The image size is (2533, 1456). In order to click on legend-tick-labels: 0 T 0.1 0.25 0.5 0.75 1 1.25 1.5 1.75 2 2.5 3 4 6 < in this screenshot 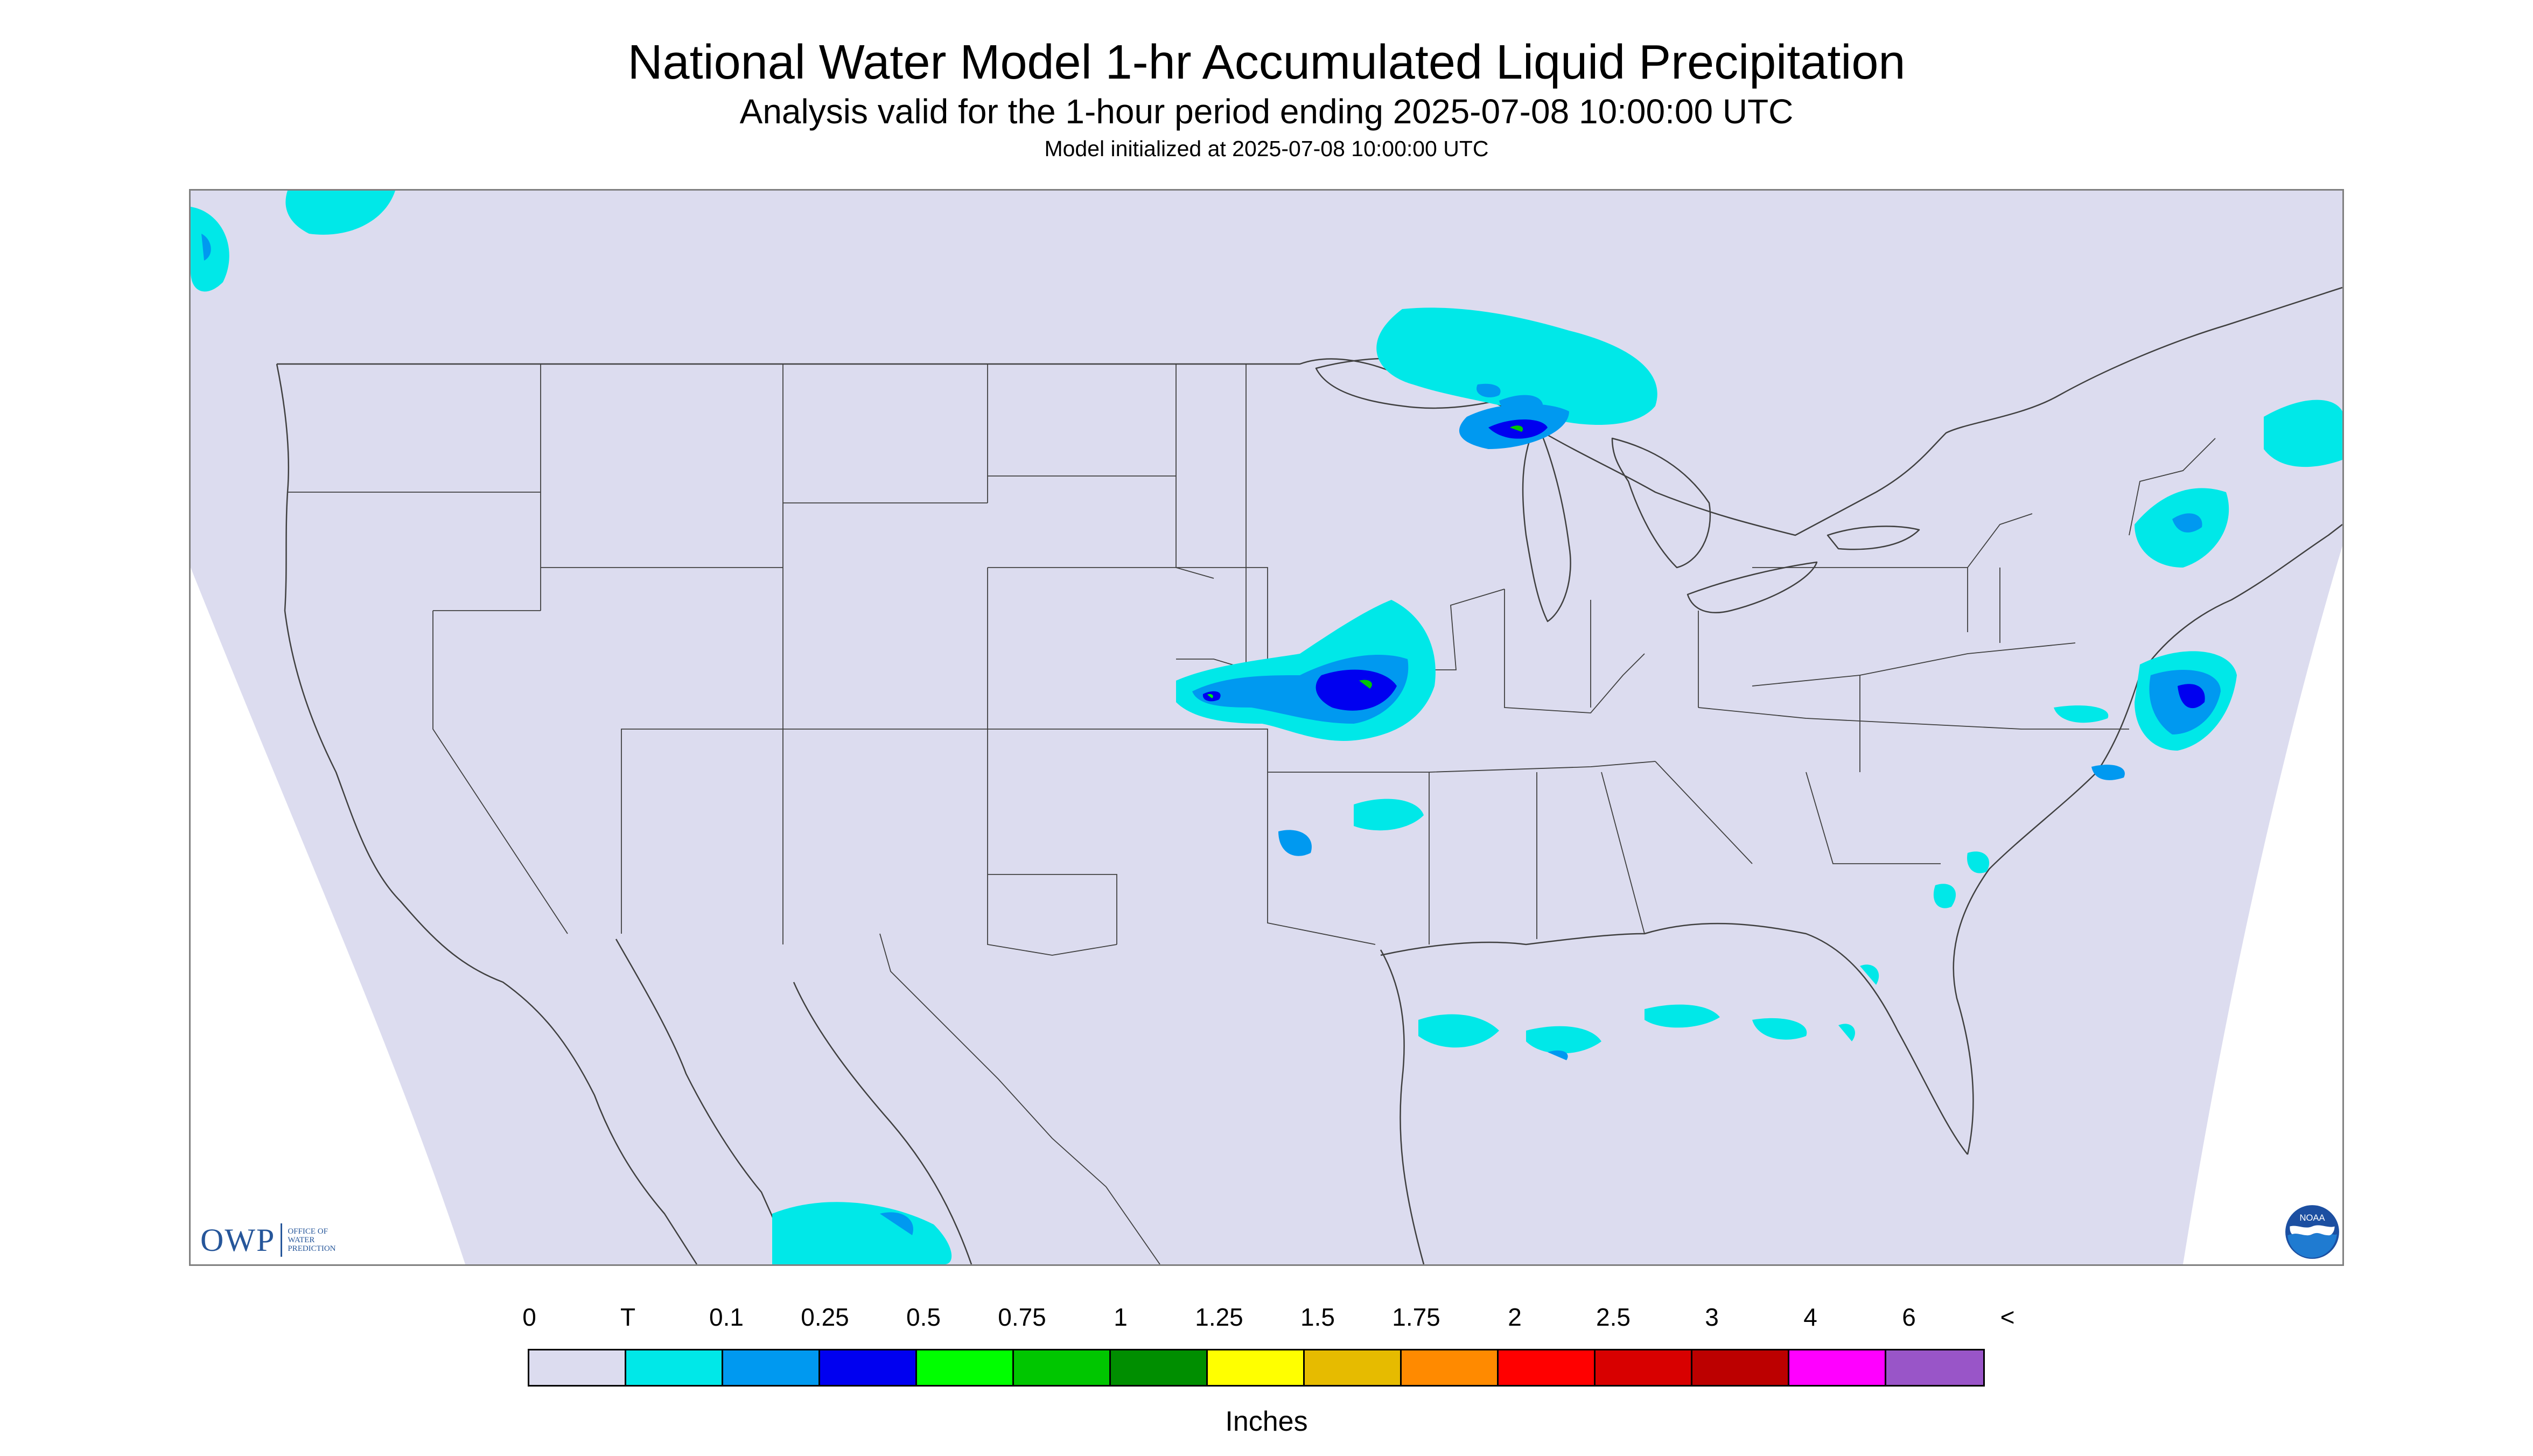, I will do `click(1268, 1318)`.